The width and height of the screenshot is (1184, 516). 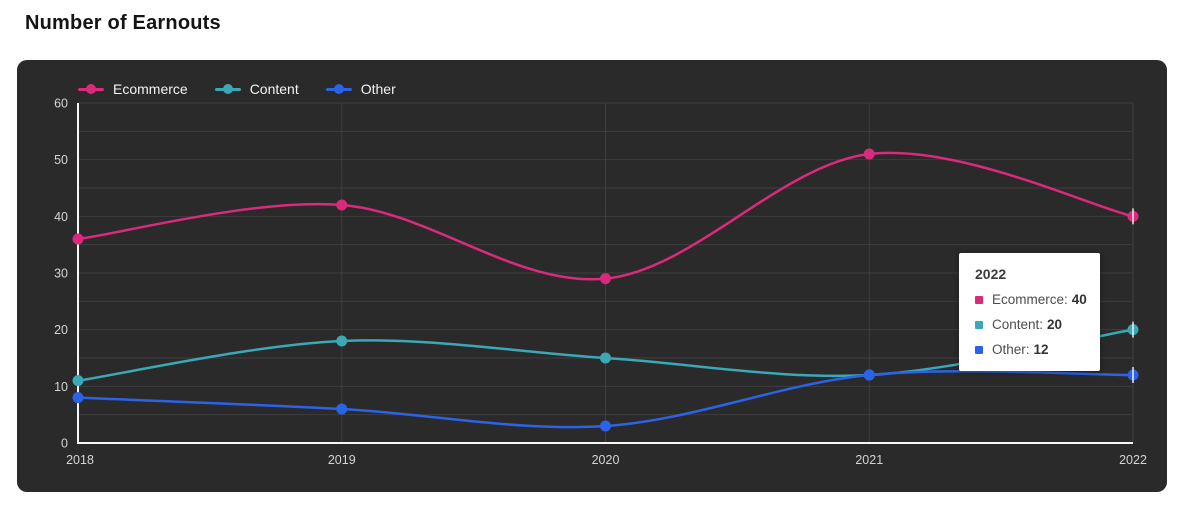 What do you see at coordinates (1079, 299) in the screenshot?
I see `tooltip-series-value: 40` at bounding box center [1079, 299].